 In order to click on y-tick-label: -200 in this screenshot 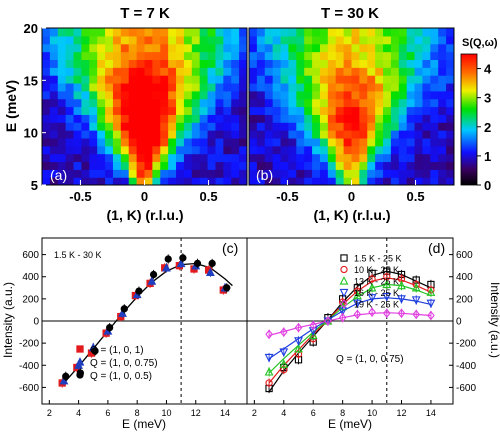, I will do `click(29, 344)`.